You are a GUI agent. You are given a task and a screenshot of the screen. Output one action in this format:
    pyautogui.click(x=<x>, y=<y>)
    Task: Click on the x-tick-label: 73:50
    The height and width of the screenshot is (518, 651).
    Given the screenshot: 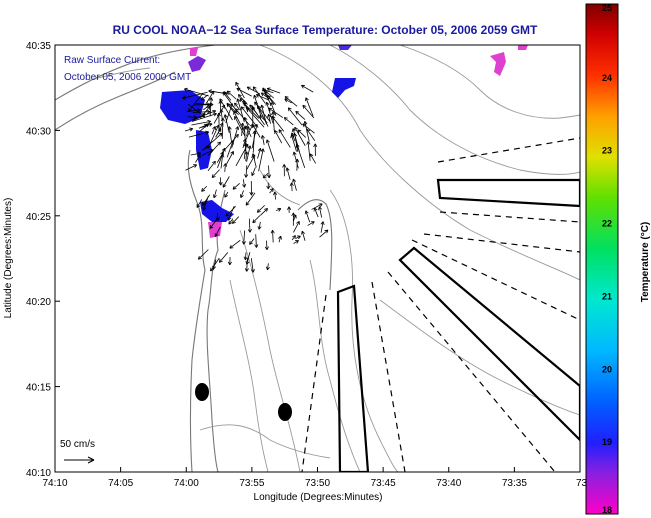 What is the action you would take?
    pyautogui.click(x=317, y=483)
    